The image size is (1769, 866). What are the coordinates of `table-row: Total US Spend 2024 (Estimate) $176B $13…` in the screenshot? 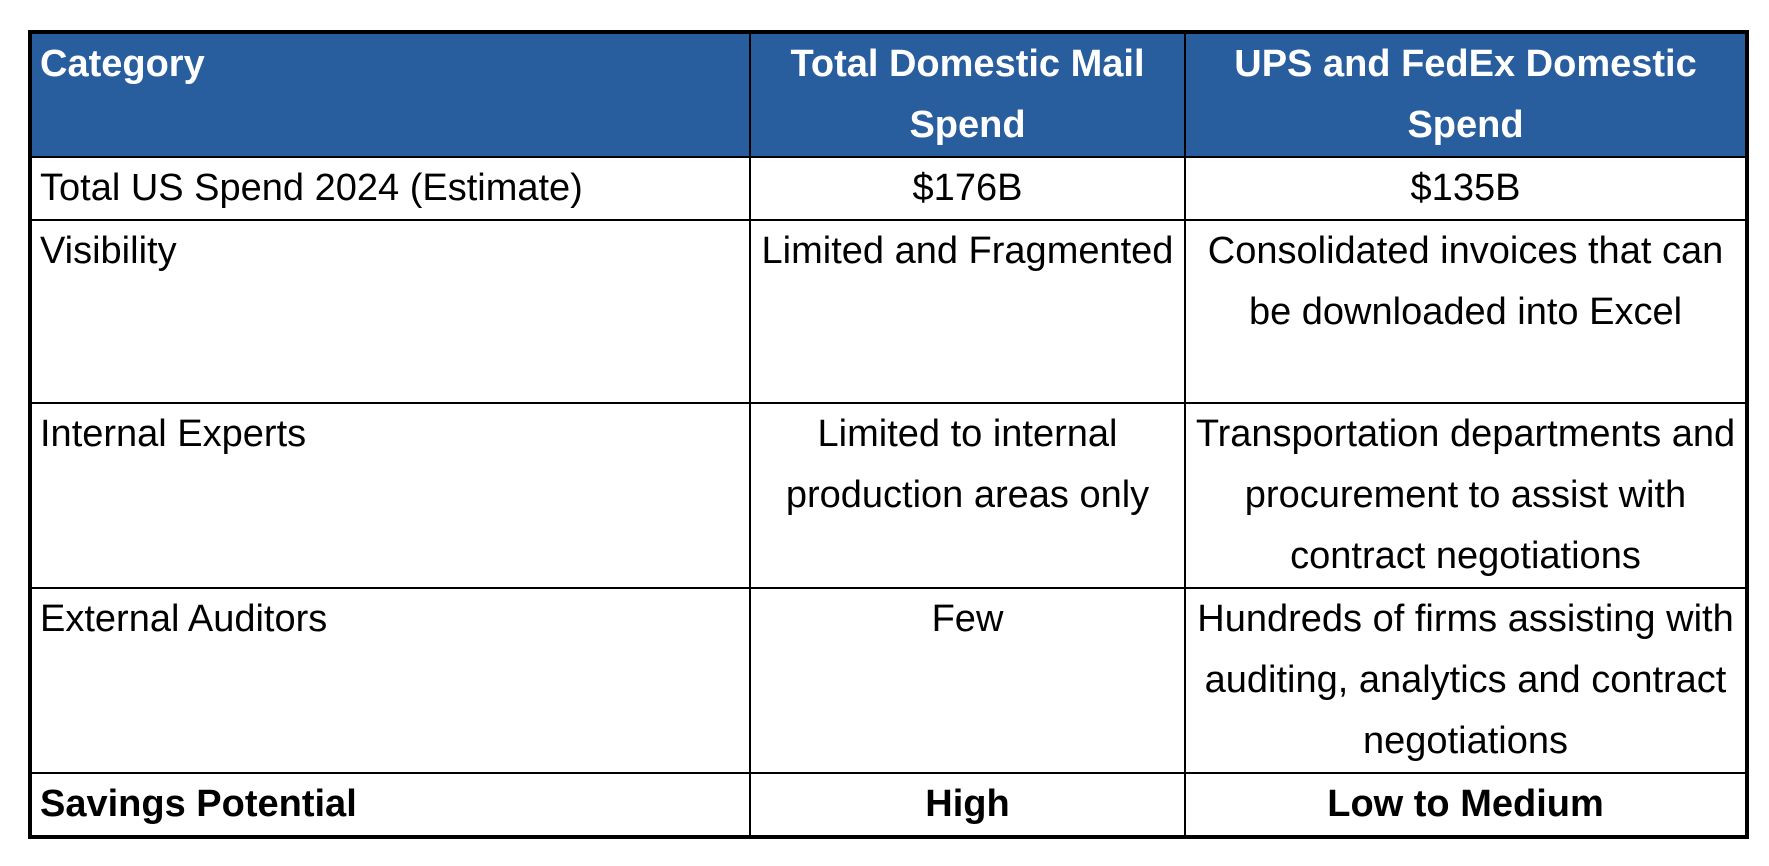 It's located at (888, 188).